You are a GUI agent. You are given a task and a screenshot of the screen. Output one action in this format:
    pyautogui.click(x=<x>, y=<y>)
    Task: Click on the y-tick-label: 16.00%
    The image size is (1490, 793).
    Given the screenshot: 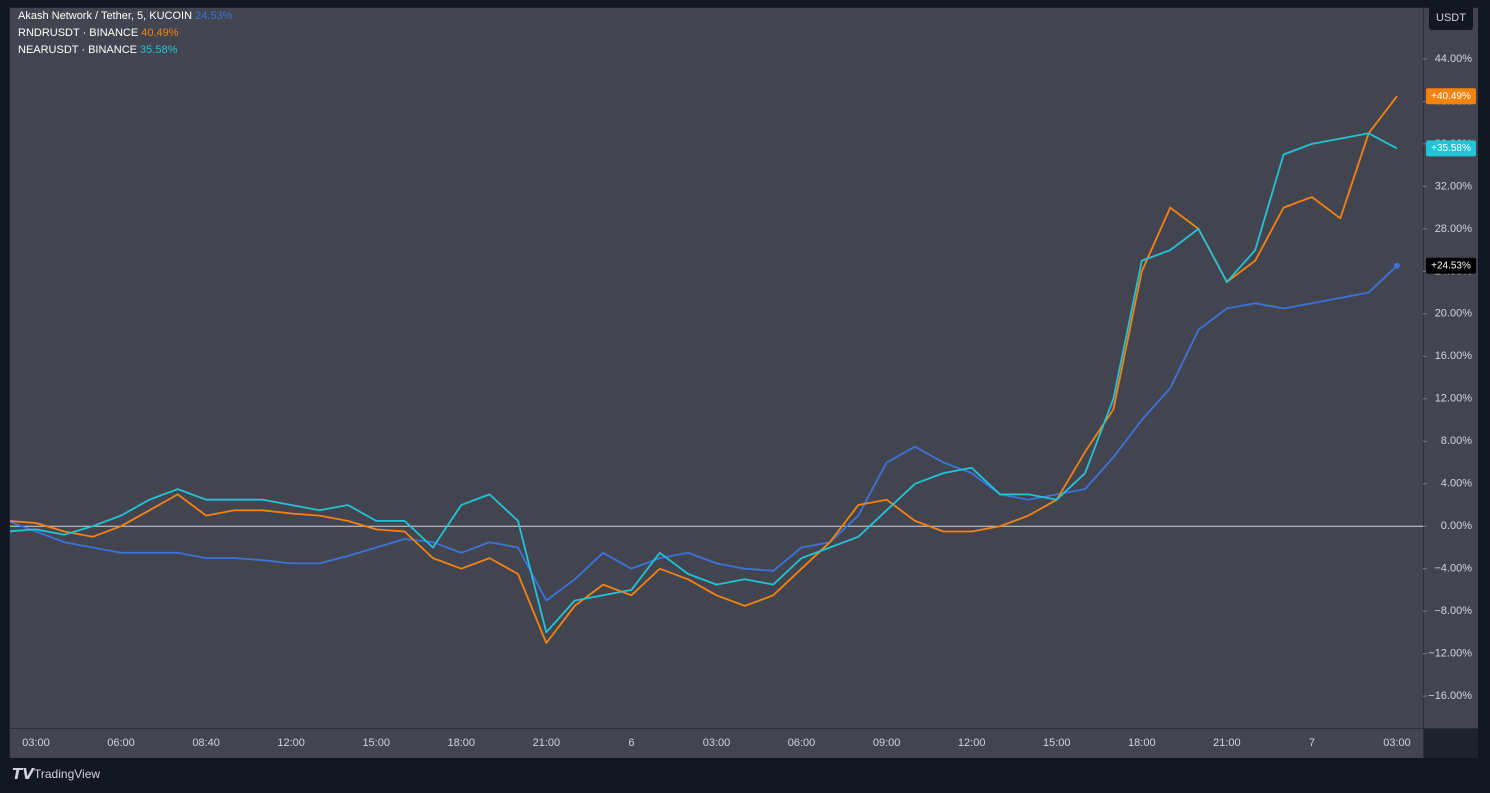 What is the action you would take?
    pyautogui.click(x=1454, y=356)
    